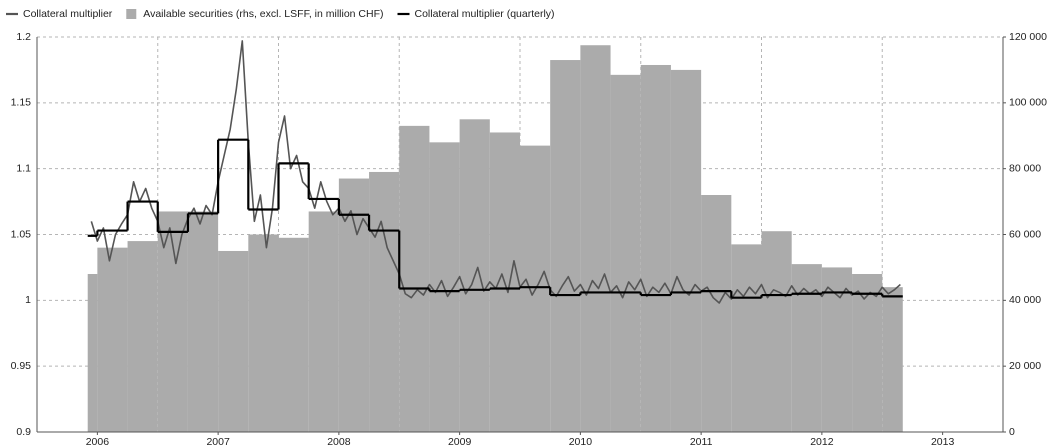  What do you see at coordinates (21, 366) in the screenshot?
I see `y-tick-label: 0.95` at bounding box center [21, 366].